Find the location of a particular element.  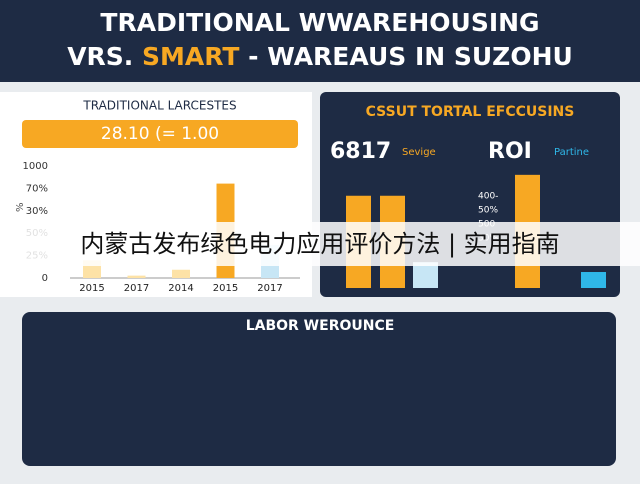

stat-note: Partine is located at coordinates (571, 152).